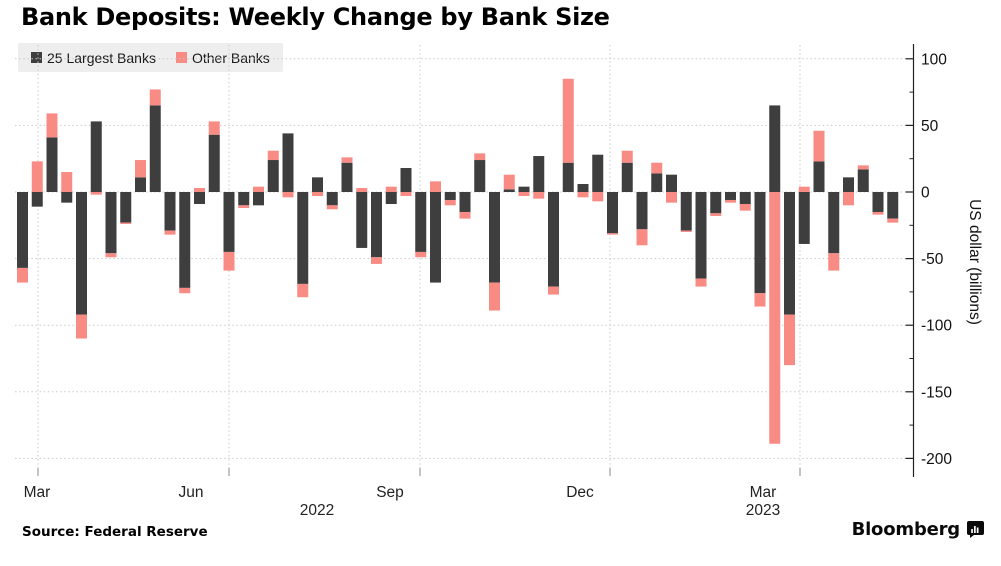 The height and width of the screenshot is (566, 1001). Describe the element at coordinates (925, 193) in the screenshot. I see `y-tick-label: 0` at that location.